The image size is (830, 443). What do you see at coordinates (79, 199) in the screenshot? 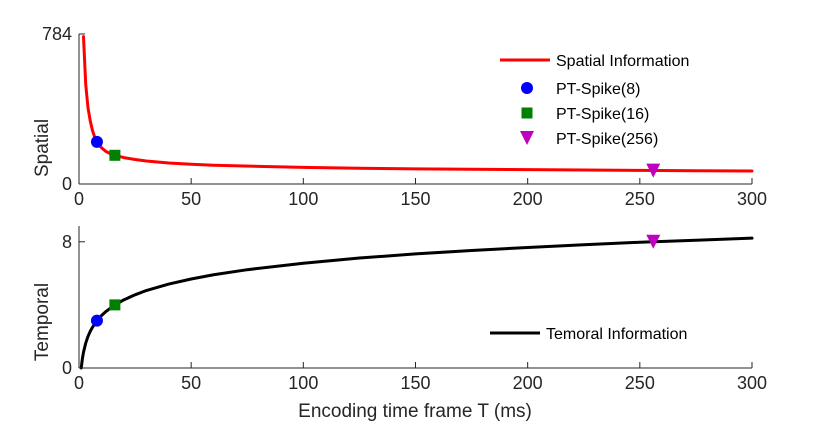
I see `spatial-x-tick-label: 0` at bounding box center [79, 199].